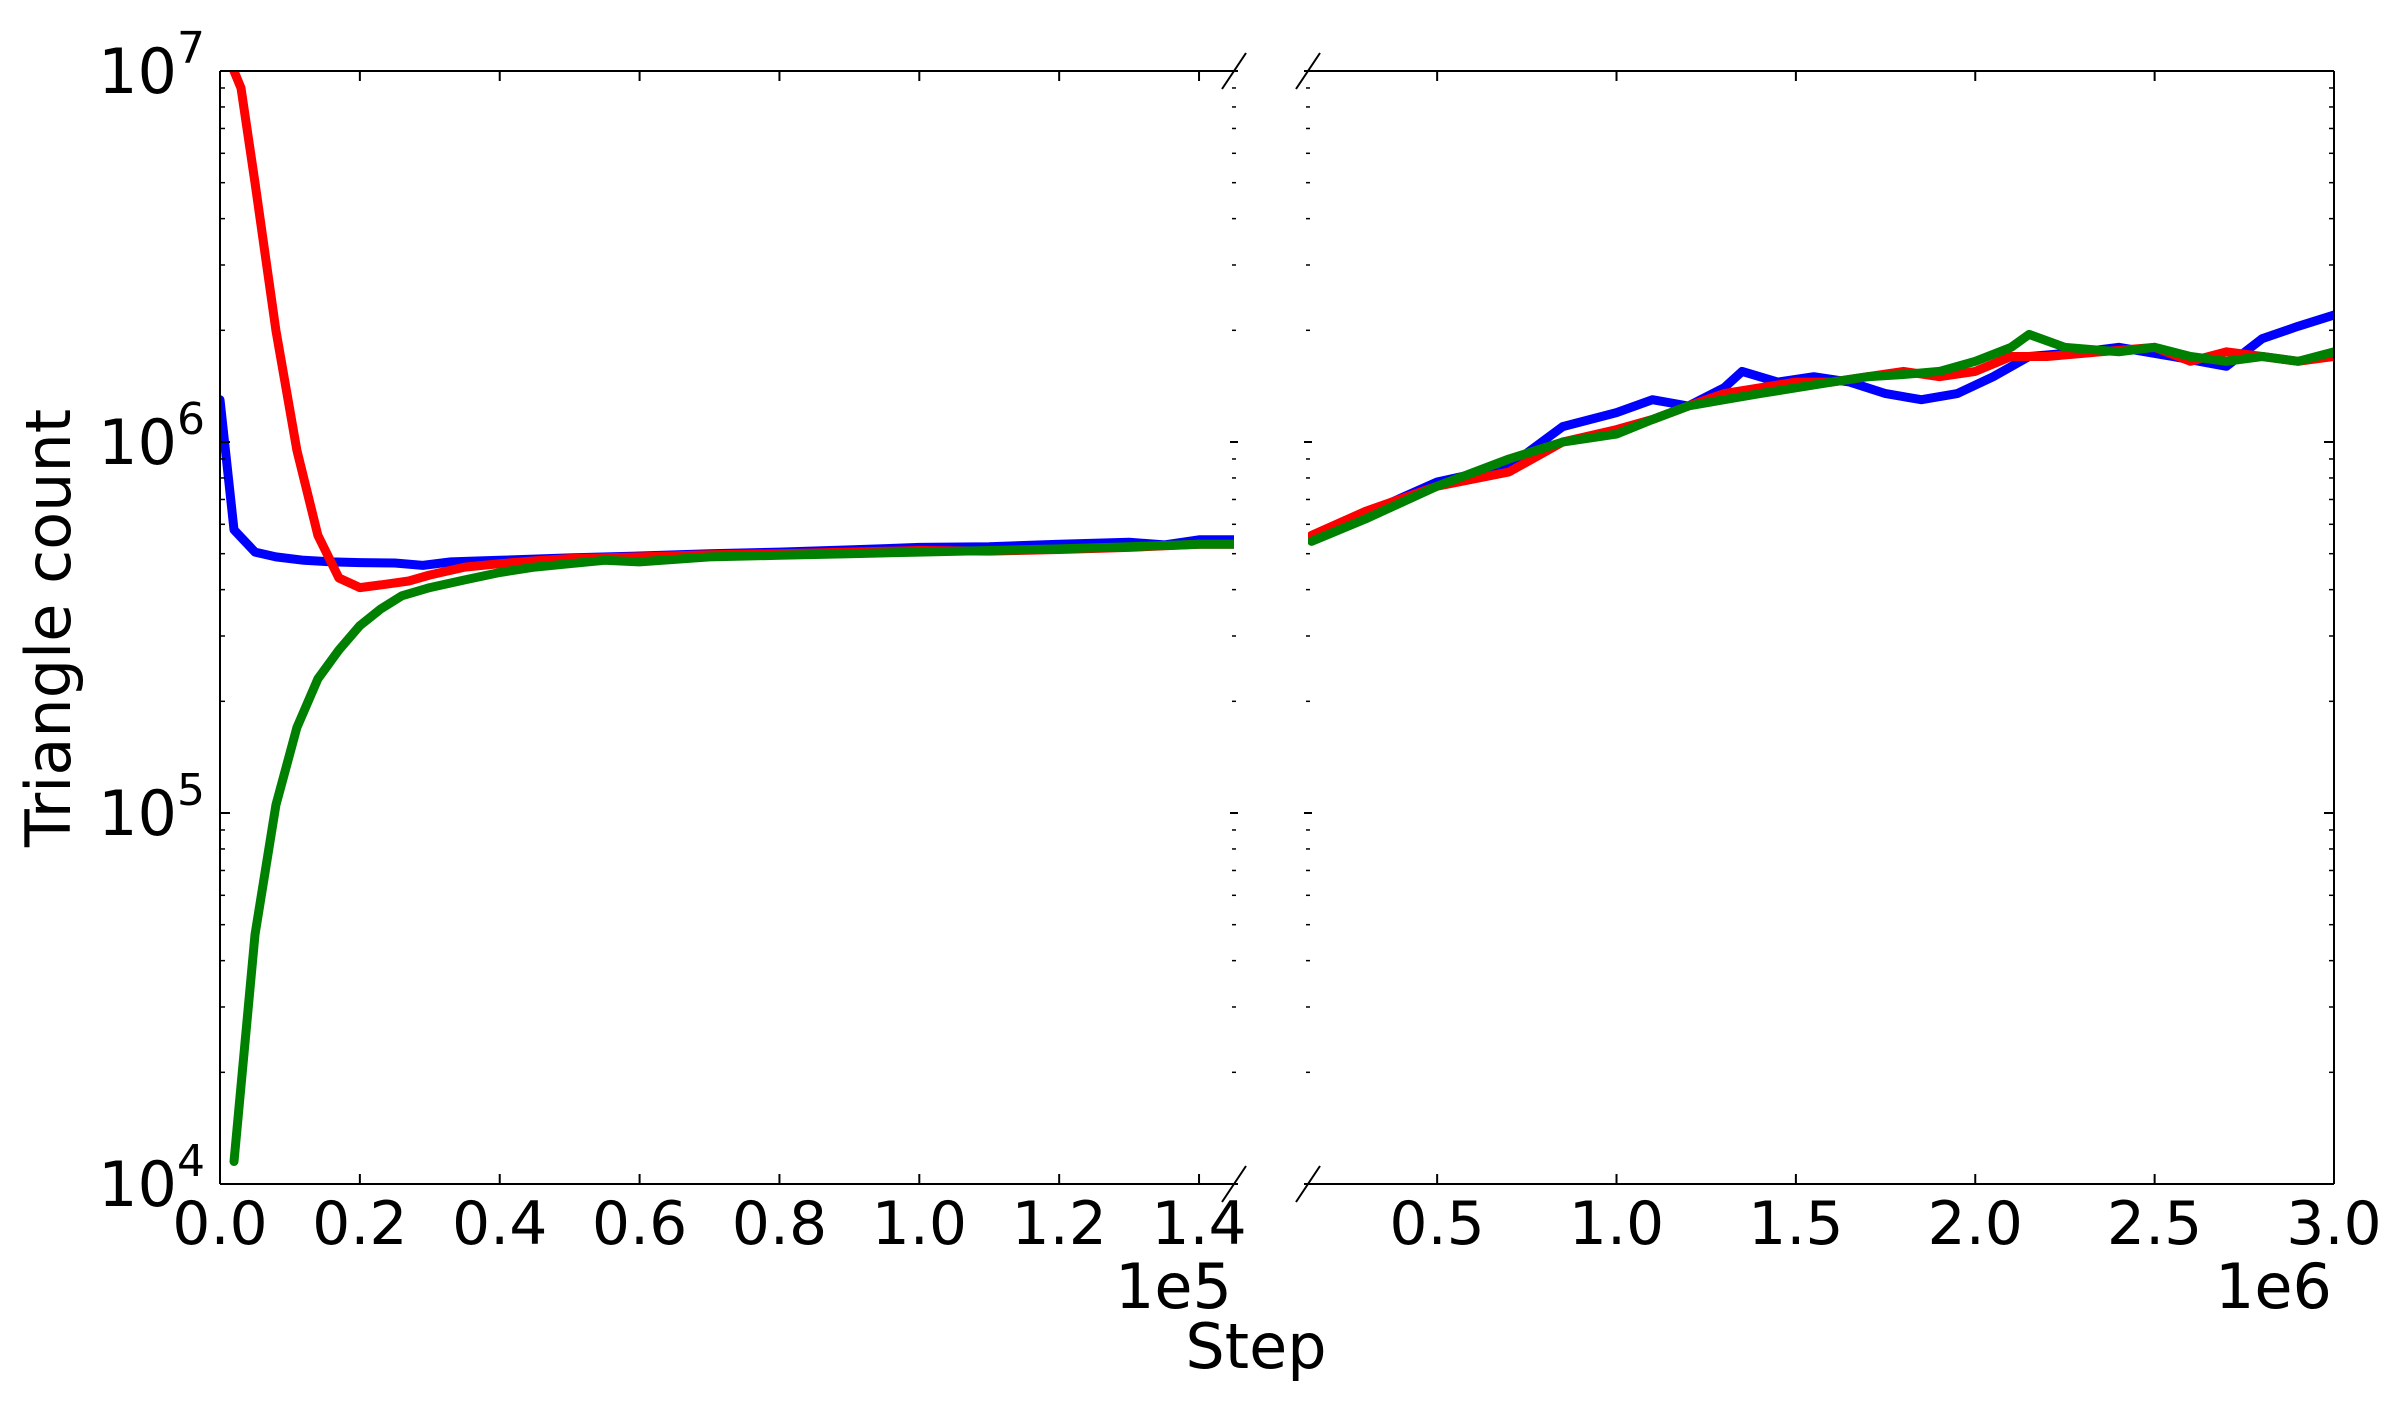 This screenshot has width=2400, height=1423. Describe the element at coordinates (1795, 1224) in the screenshot. I see `x-tick-label: 1.5` at that location.